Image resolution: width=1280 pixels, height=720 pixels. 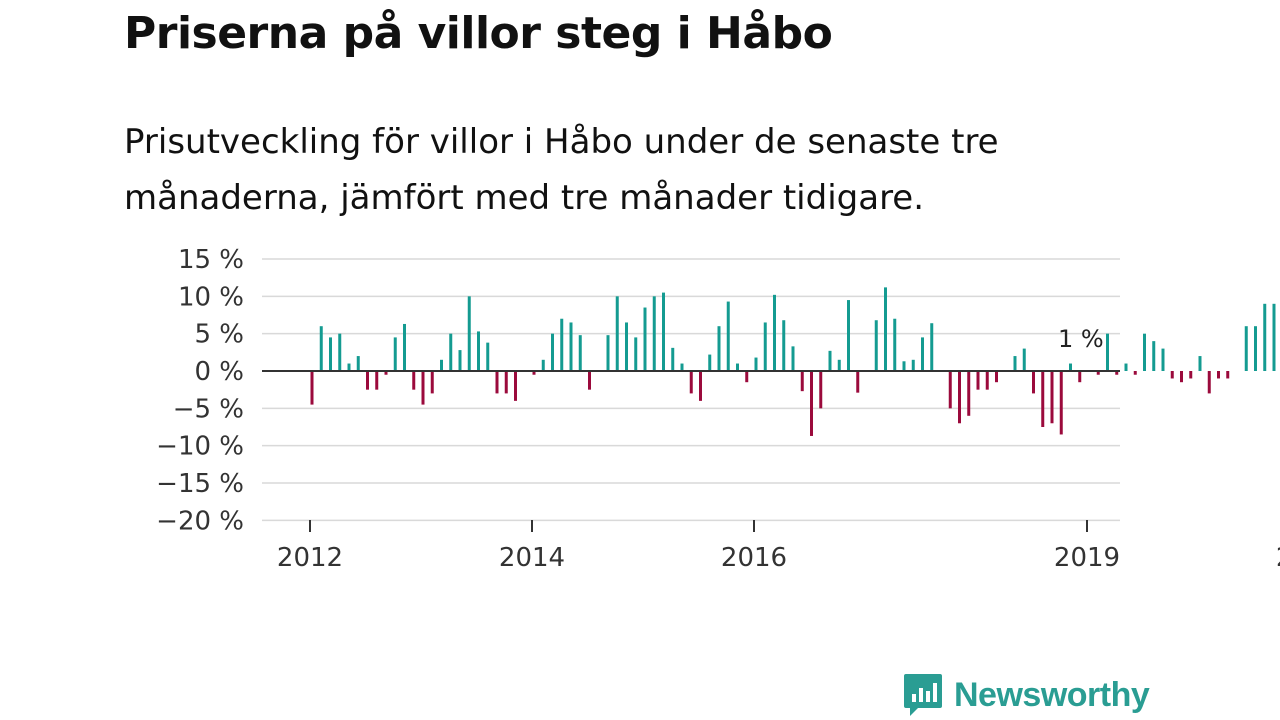 What do you see at coordinates (200, 447) in the screenshot?
I see `y-tick-label: −10 %` at bounding box center [200, 447].